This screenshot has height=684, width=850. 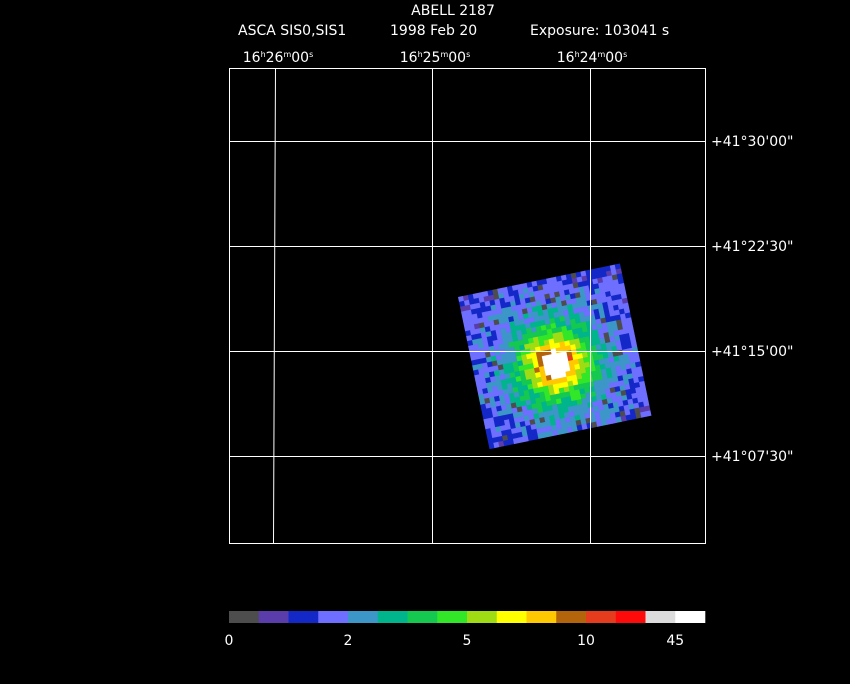 What do you see at coordinates (592, 58) in the screenshot?
I see `ra-label: 16h24m00s` at bounding box center [592, 58].